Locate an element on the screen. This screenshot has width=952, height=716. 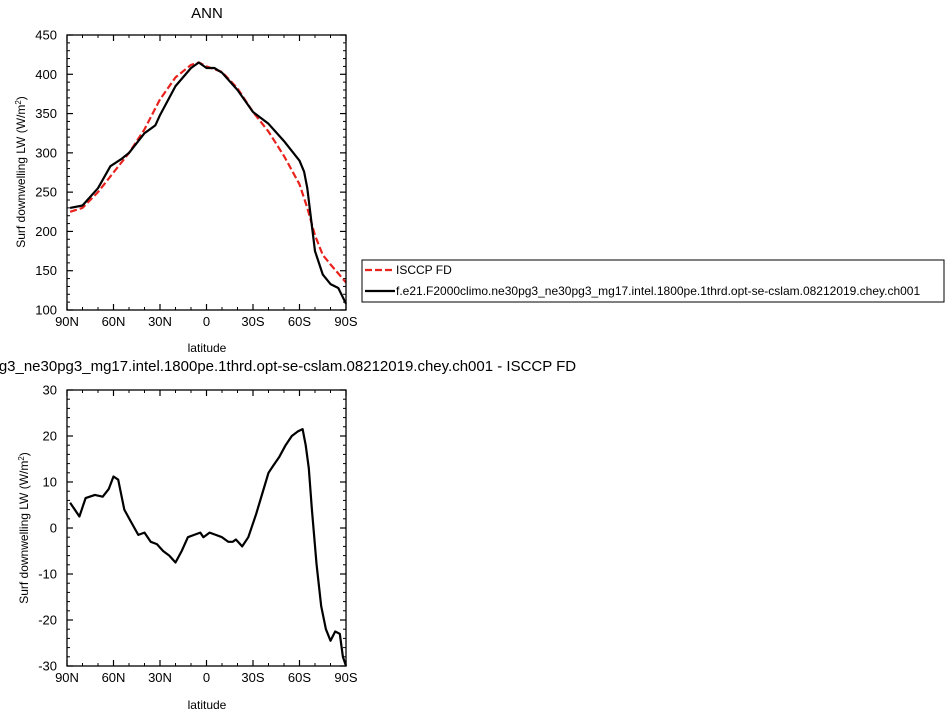
y-tick-label: 350 is located at coordinates (46, 113).